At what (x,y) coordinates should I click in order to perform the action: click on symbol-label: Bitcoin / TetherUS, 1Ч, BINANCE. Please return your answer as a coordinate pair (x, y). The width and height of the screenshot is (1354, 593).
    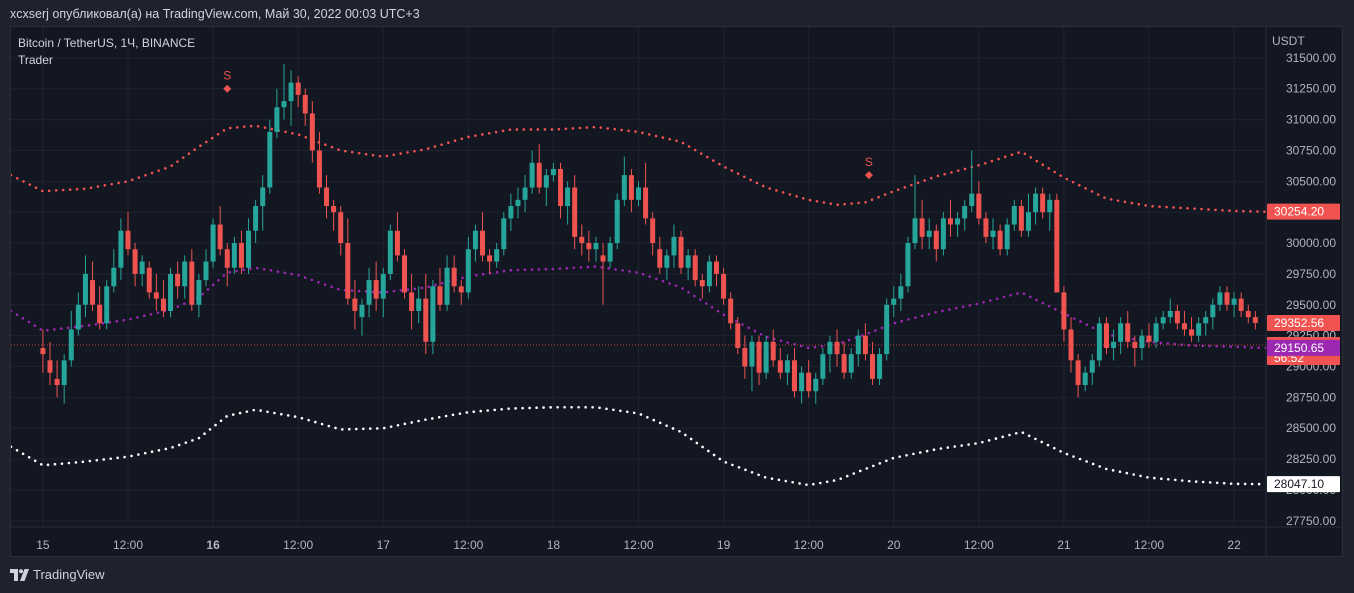
    Looking at the image, I should click on (107, 43).